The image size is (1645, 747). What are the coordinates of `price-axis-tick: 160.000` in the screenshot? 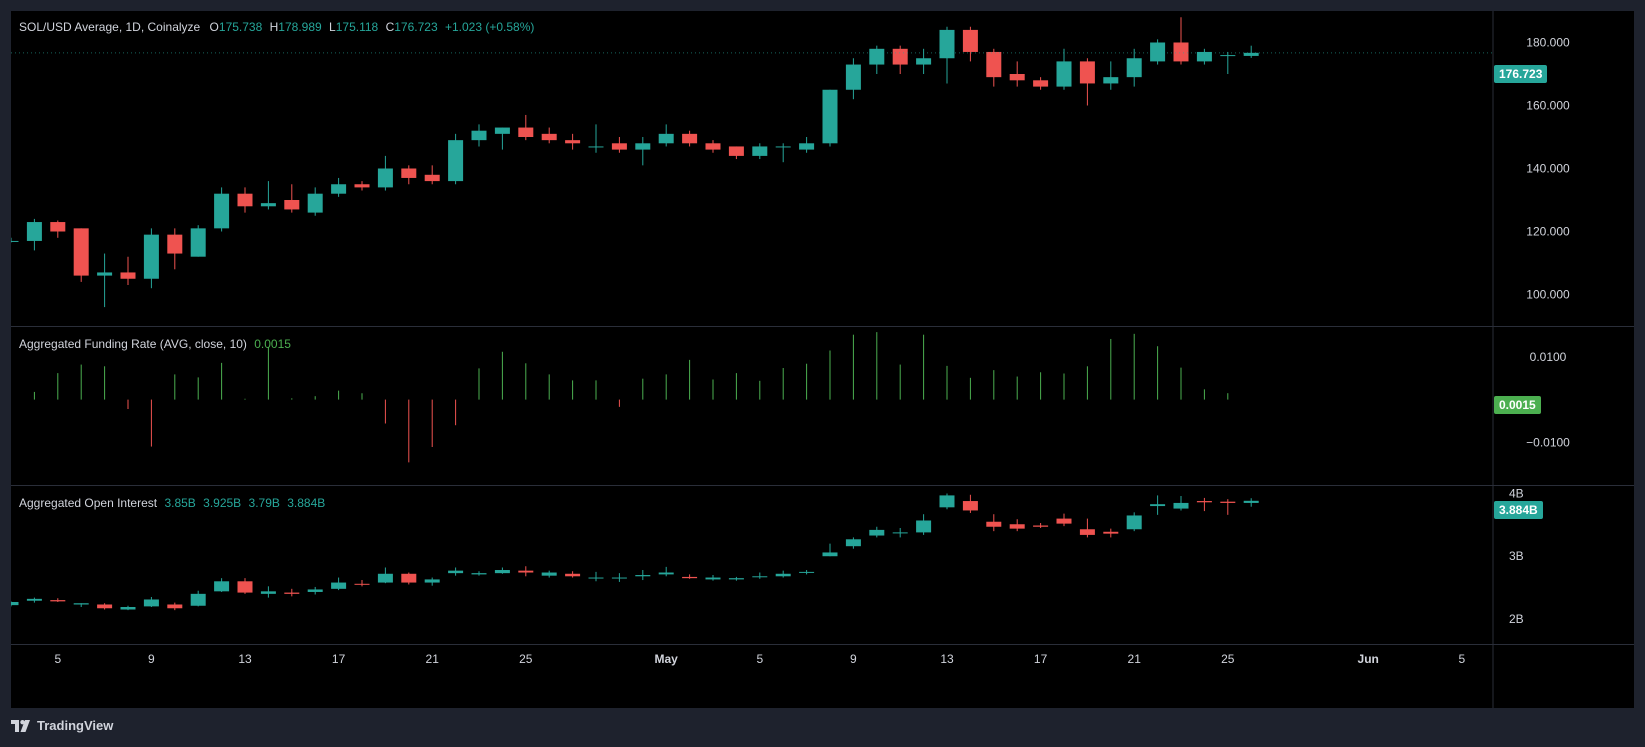 It's located at (1548, 106).